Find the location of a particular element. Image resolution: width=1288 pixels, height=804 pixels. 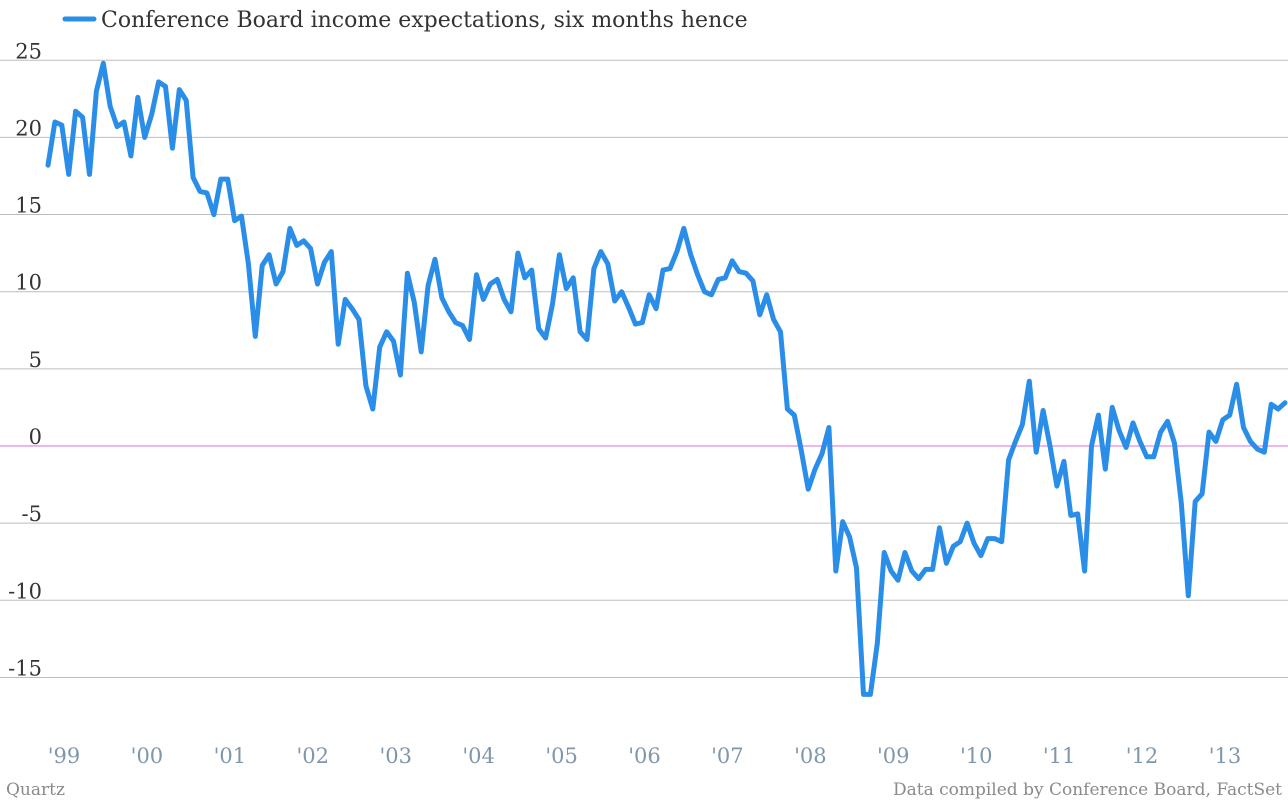

y-tick-label: 15 is located at coordinates (28, 206).